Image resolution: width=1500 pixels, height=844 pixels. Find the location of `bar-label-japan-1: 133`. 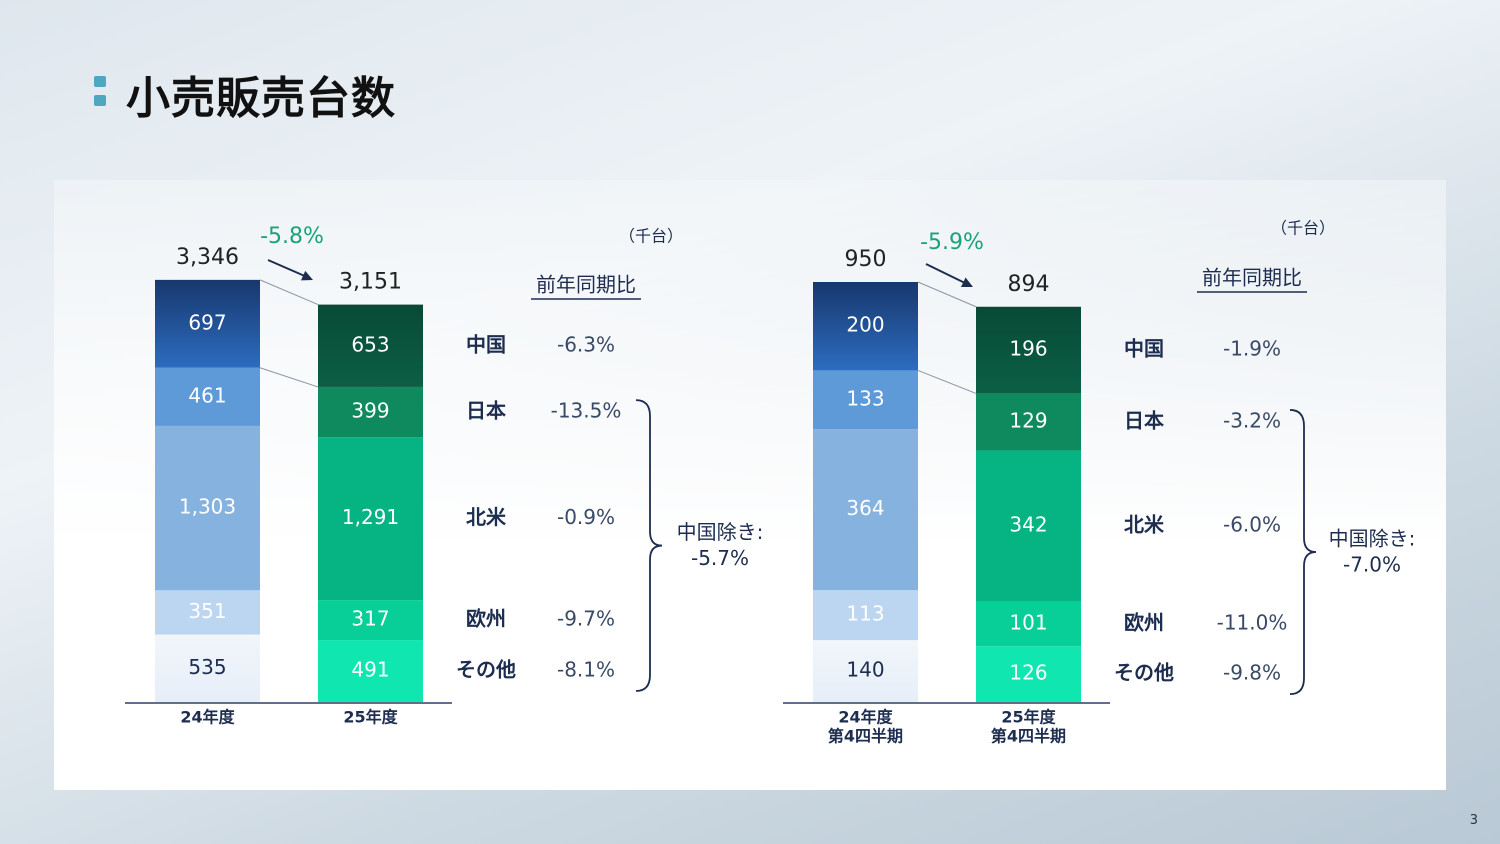

bar-label-japan-1: 133 is located at coordinates (865, 398).